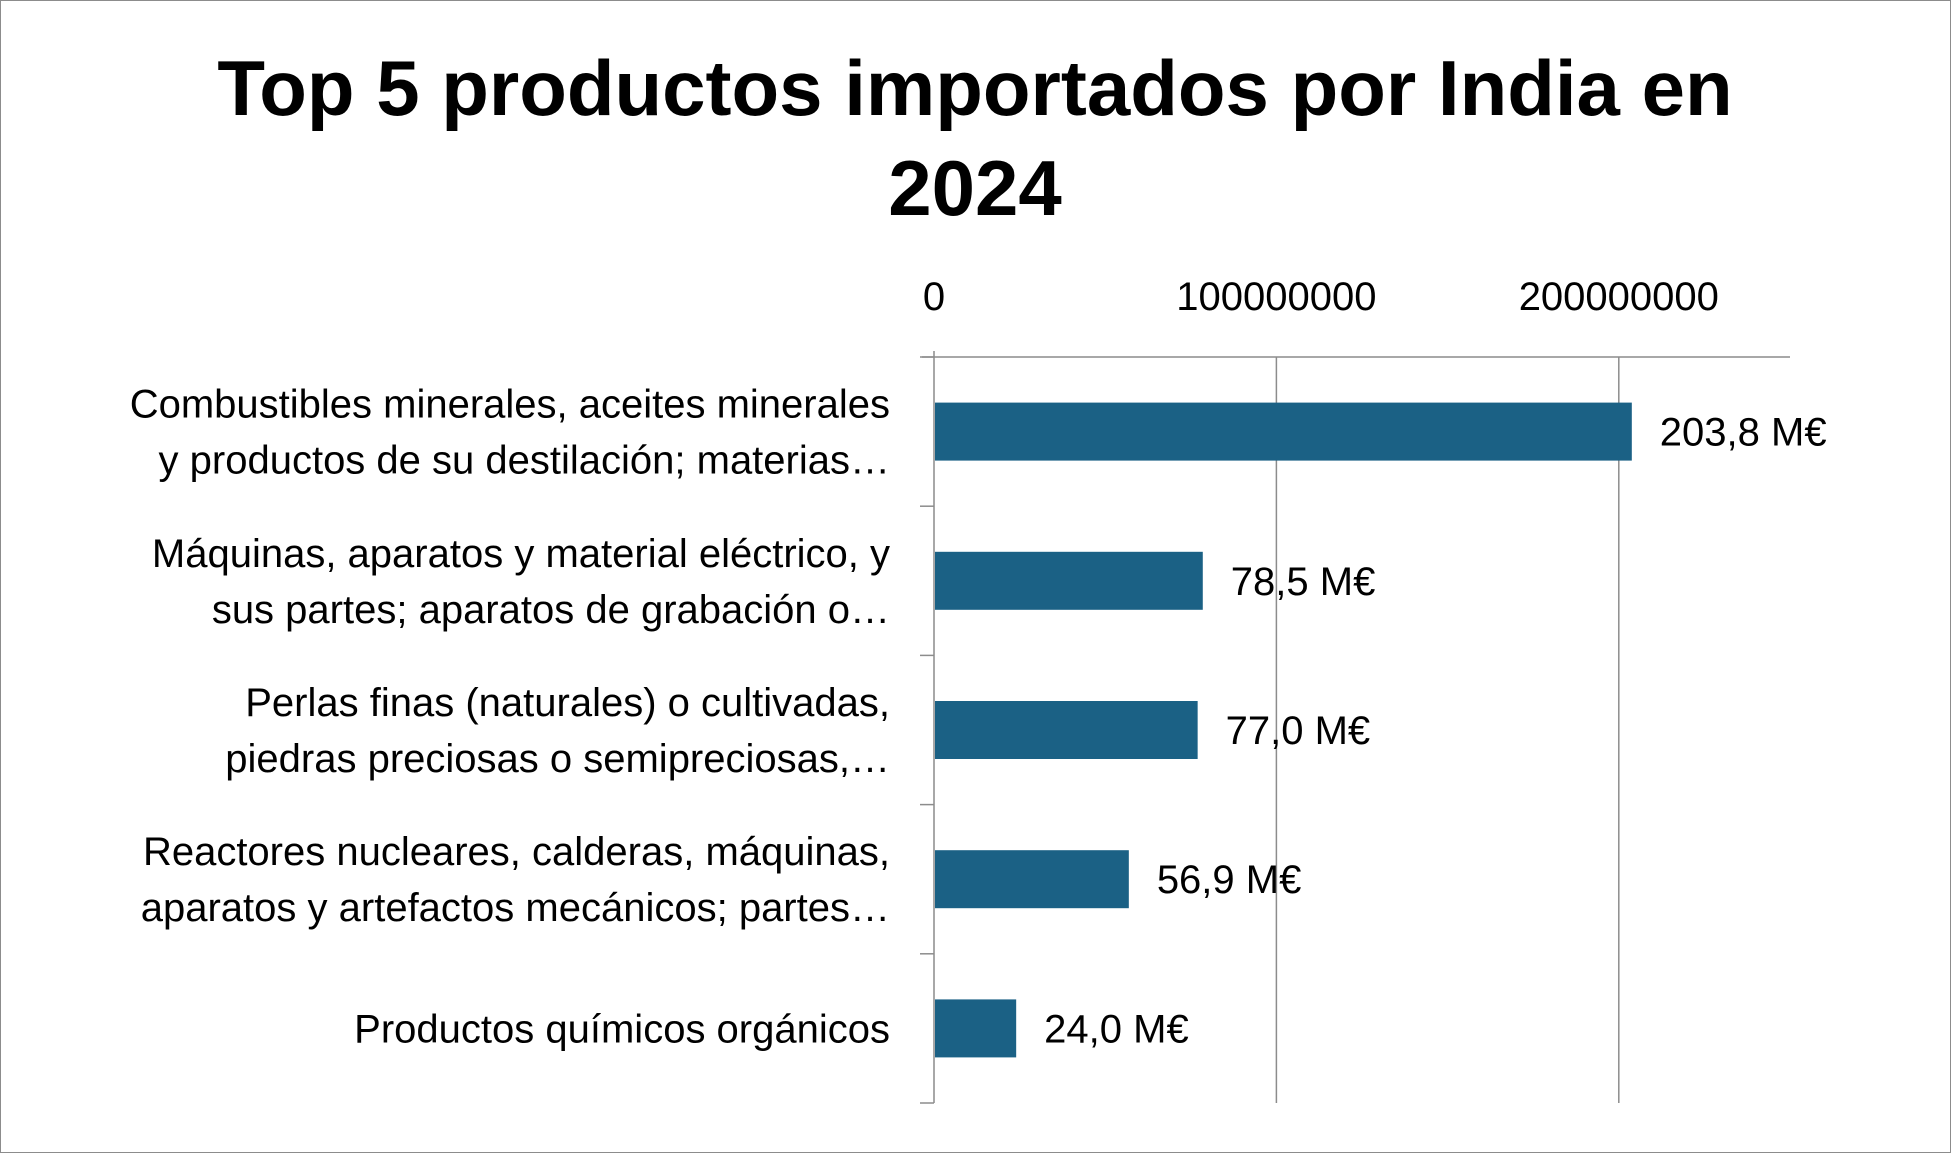 This screenshot has width=1951, height=1153. Describe the element at coordinates (1116, 1029) in the screenshot. I see `data-label: 24,0 M€` at that location.